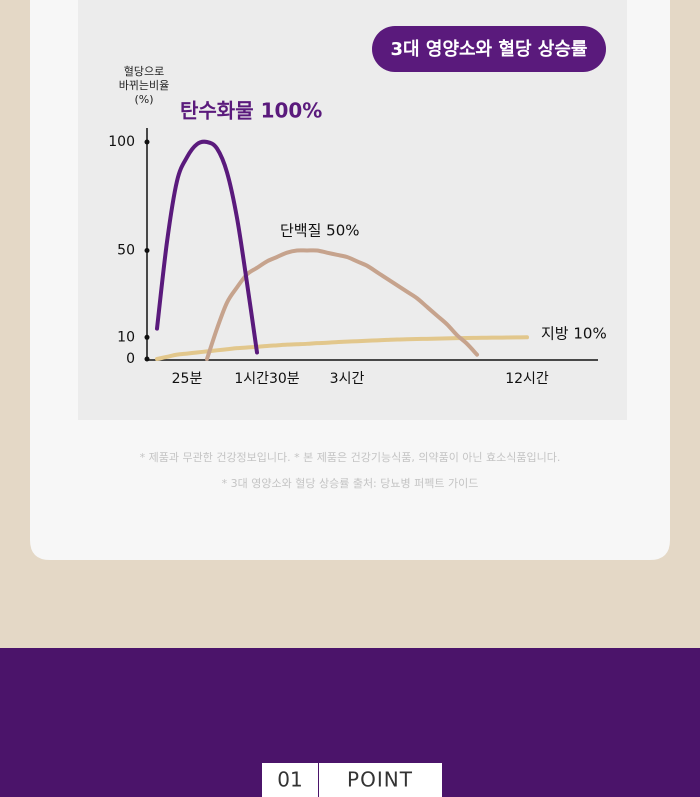 The height and width of the screenshot is (797, 700). What do you see at coordinates (347, 379) in the screenshot?
I see `x-tick-label: 3시간` at bounding box center [347, 379].